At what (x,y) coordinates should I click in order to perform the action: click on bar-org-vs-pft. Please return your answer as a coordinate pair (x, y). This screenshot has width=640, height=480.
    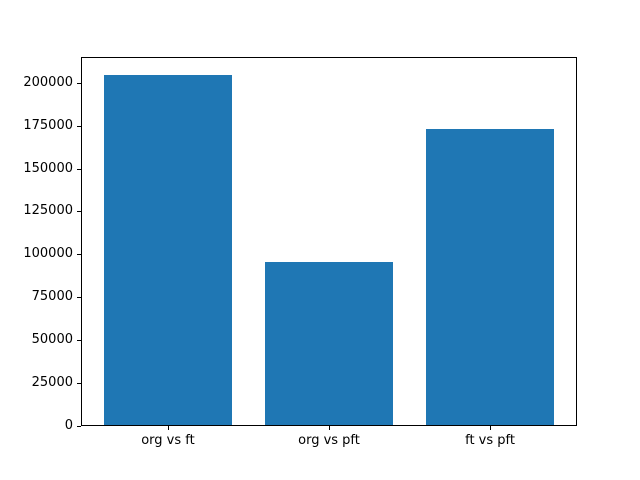
    Looking at the image, I should click on (329, 343).